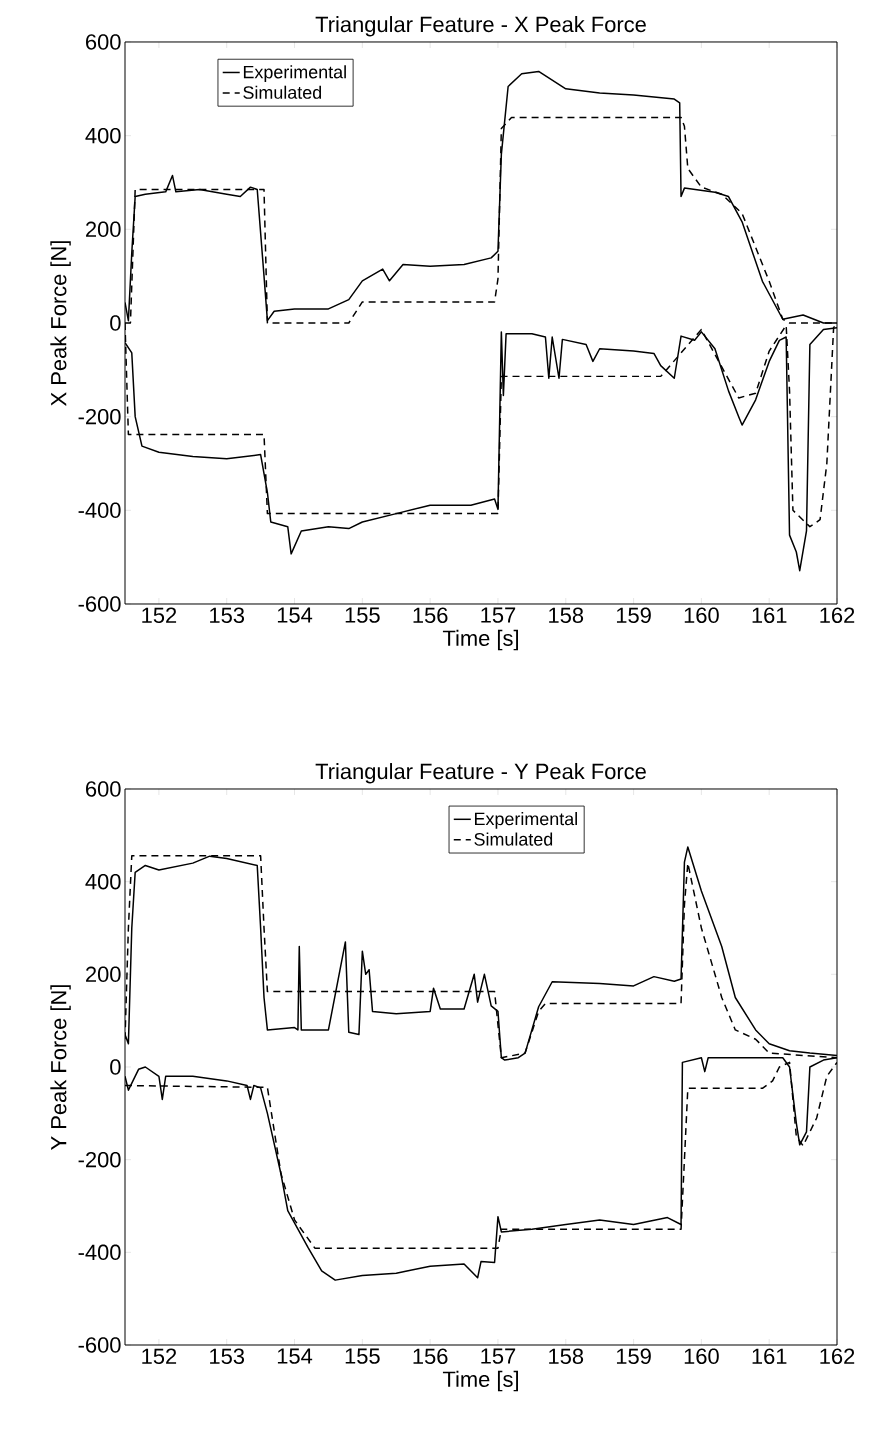 This screenshot has height=1434, width=870. What do you see at coordinates (60, 323) in the screenshot?
I see `y-axis-title: X Peak Force [N]` at bounding box center [60, 323].